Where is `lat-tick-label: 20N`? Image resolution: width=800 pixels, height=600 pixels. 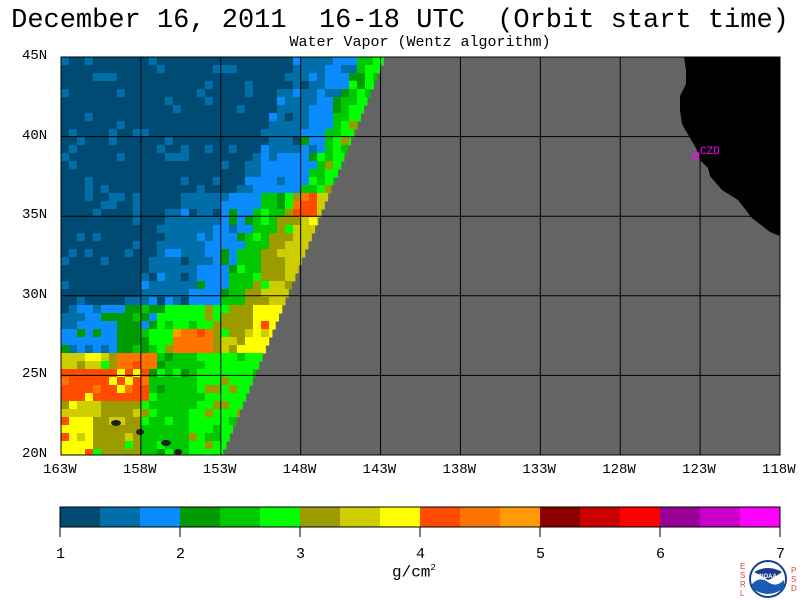
lat-tick-label: 20N is located at coordinates (35, 454).